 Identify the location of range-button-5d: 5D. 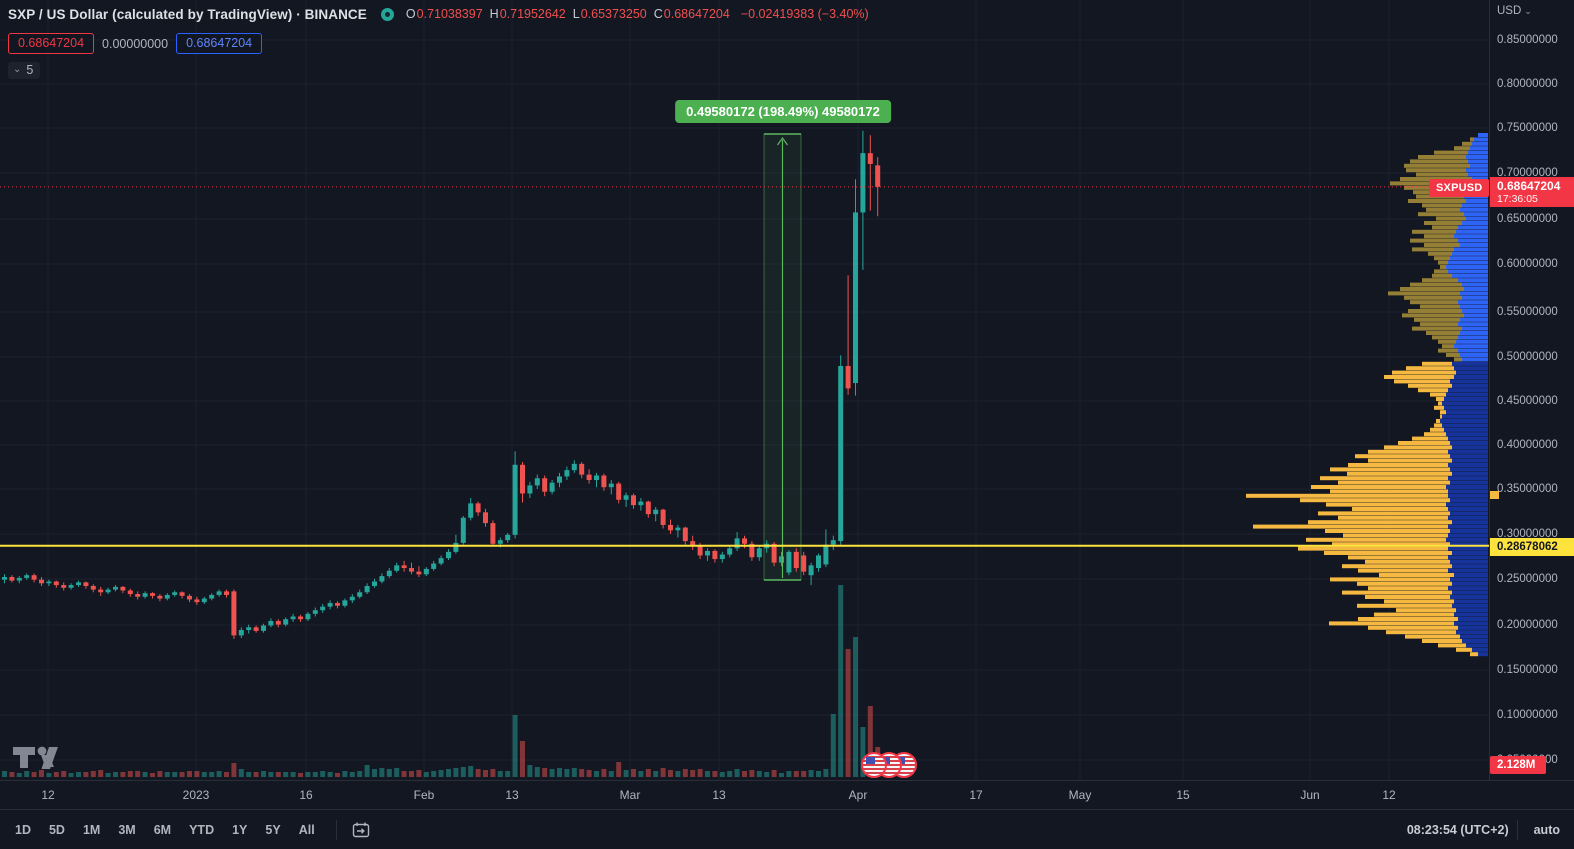
(56, 830).